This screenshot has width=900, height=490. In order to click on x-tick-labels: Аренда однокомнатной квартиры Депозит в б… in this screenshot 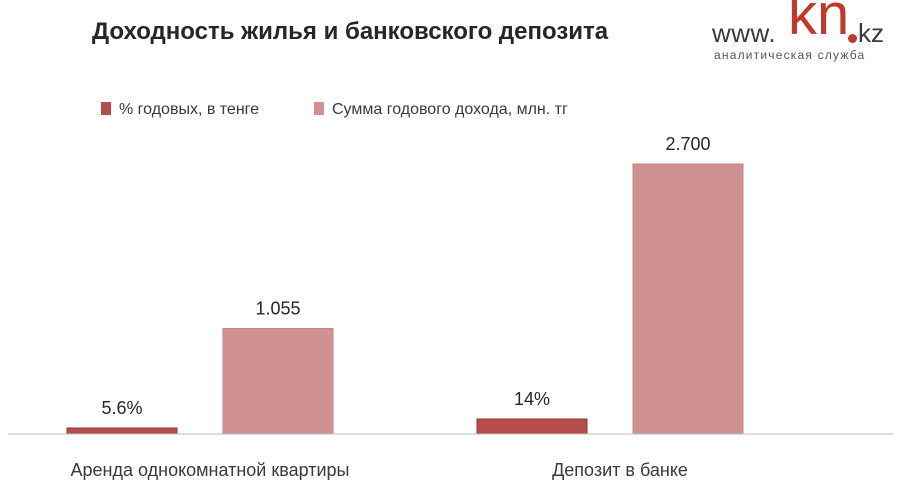, I will do `click(379, 470)`.